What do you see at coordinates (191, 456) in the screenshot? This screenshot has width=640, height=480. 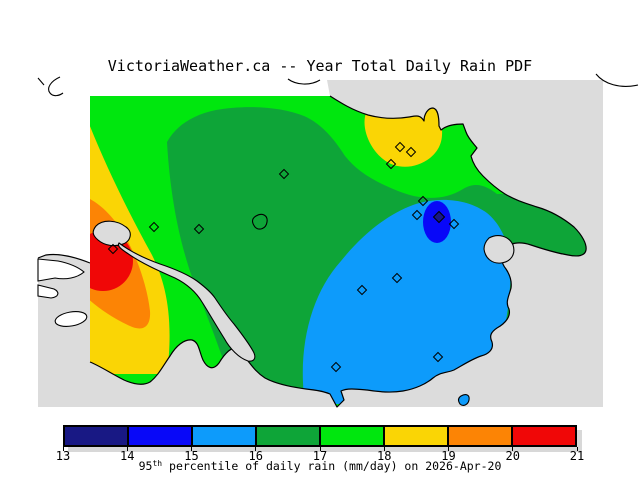 I see `ticklabel-15: 15` at bounding box center [191, 456].